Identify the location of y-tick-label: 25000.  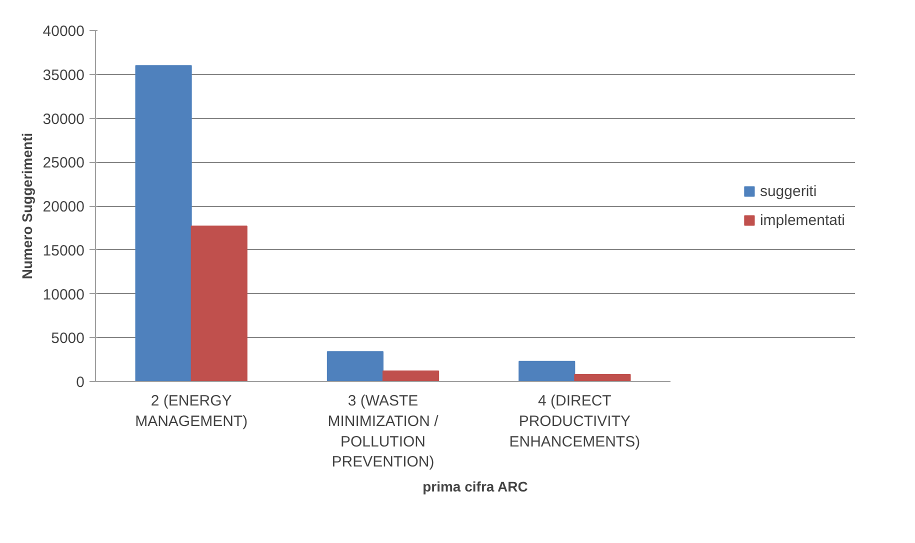
(63, 163).